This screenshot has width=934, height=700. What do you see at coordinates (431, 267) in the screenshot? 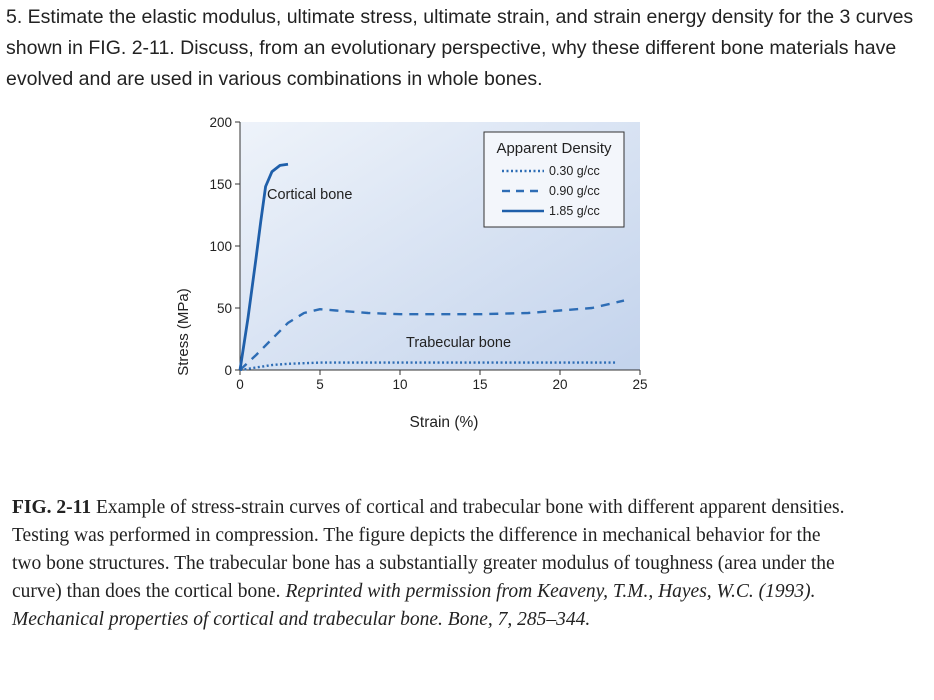
I see `series-lines` at bounding box center [431, 267].